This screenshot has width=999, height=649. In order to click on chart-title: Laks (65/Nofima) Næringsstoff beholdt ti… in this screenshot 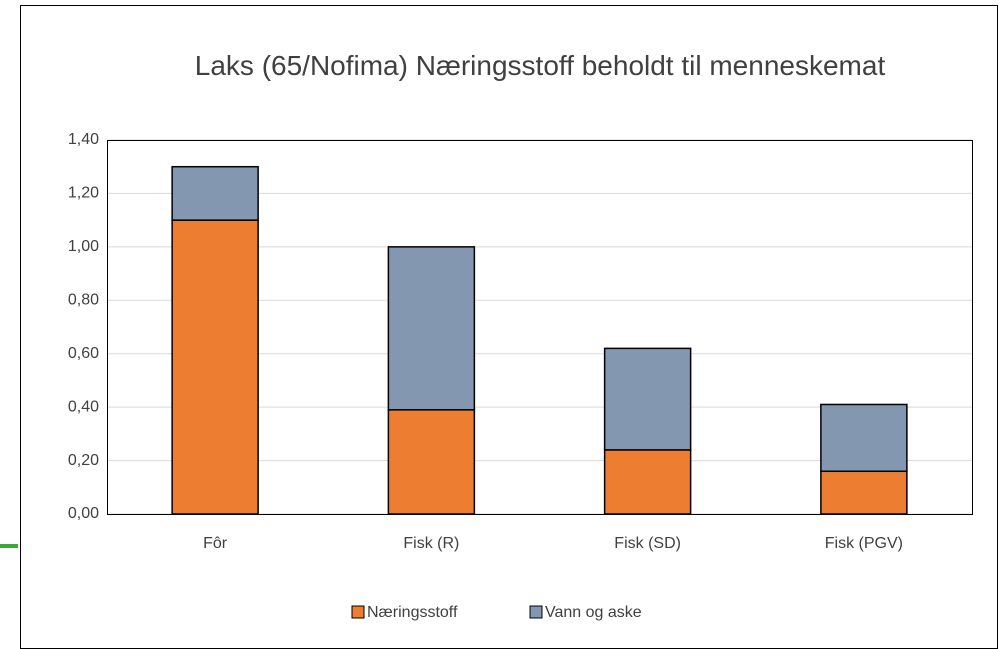, I will do `click(540, 65)`.